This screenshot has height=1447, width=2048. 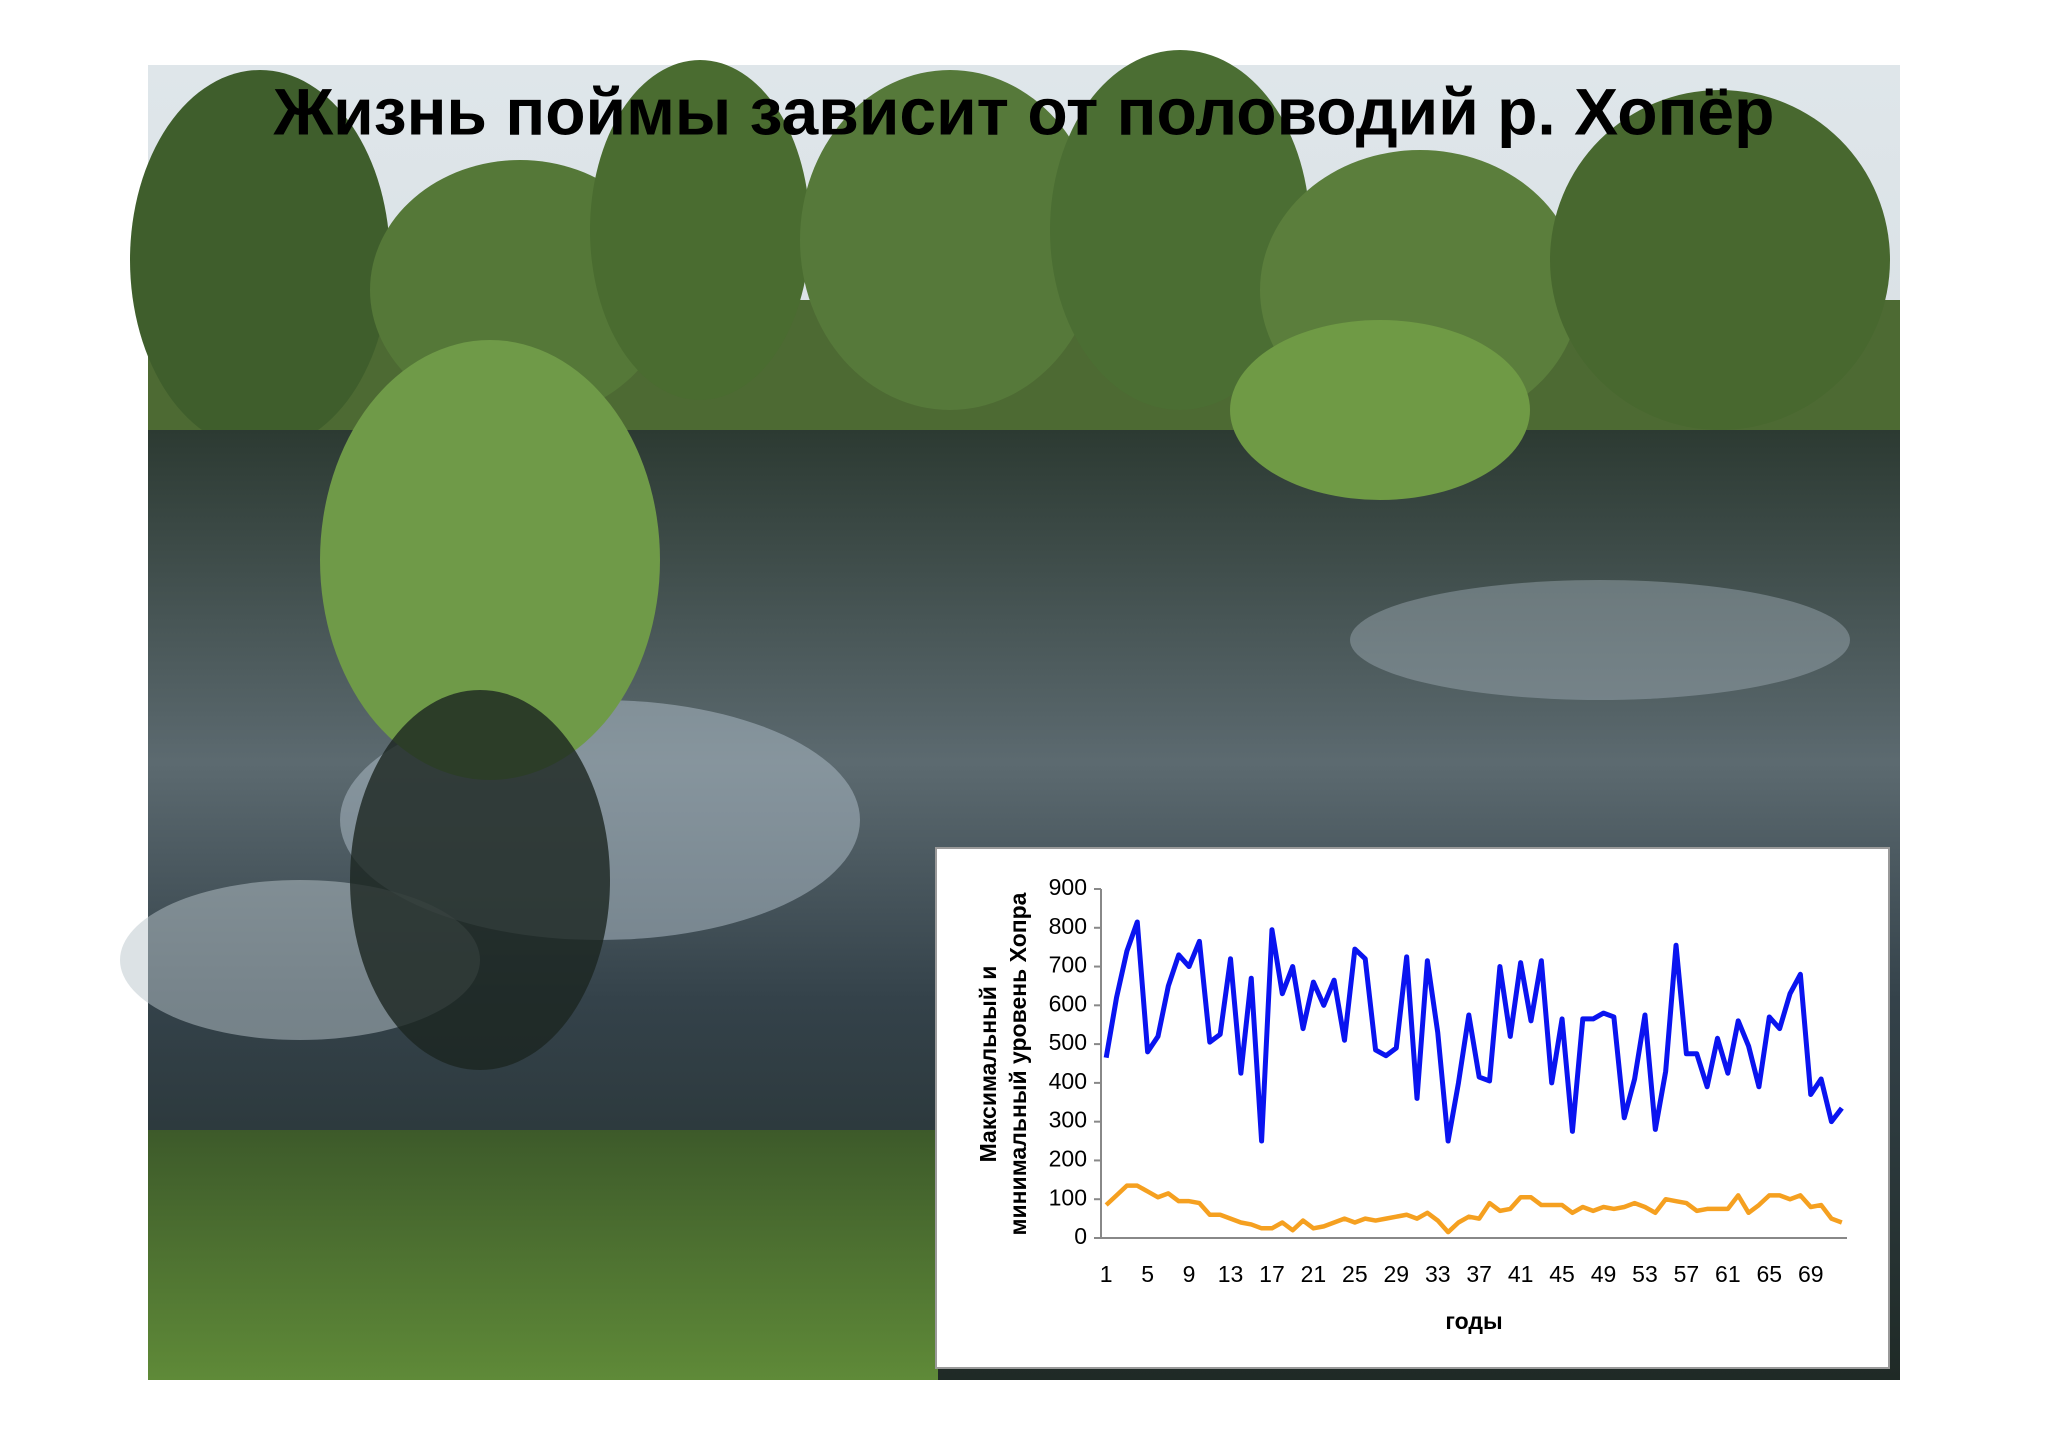 I want to click on y-tick-label: 800, so click(x=1068, y=926).